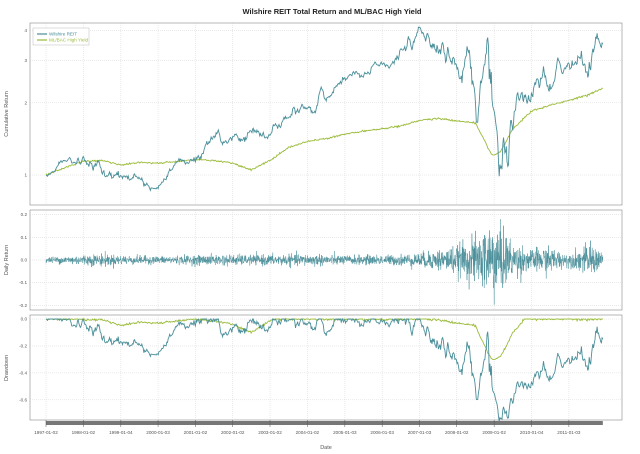 This screenshot has width=640, height=454. What do you see at coordinates (69, 40) in the screenshot?
I see `legend-label: ML/BAC High Yield` at bounding box center [69, 40].